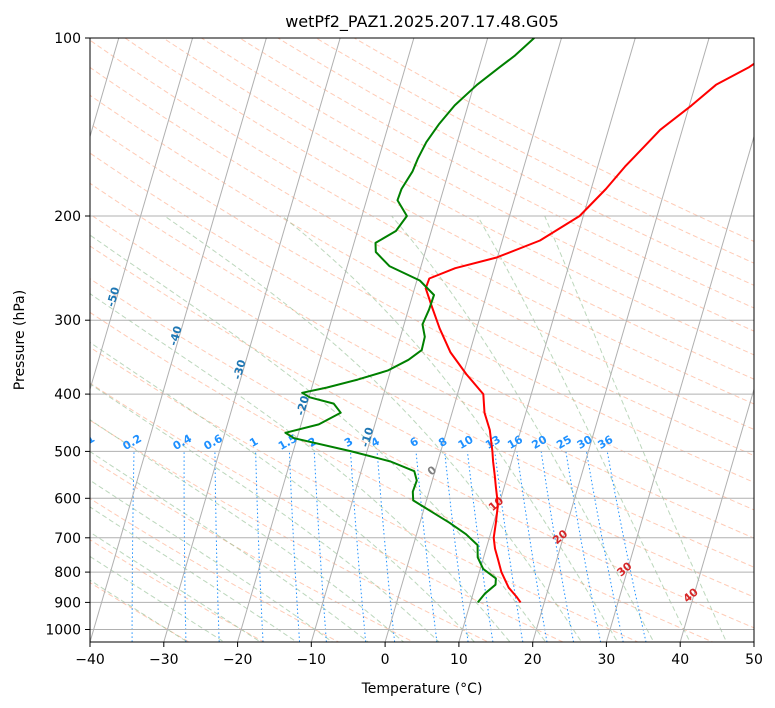 This screenshot has height=708, width=775. I want to click on y-tick-label: 400, so click(67, 395).